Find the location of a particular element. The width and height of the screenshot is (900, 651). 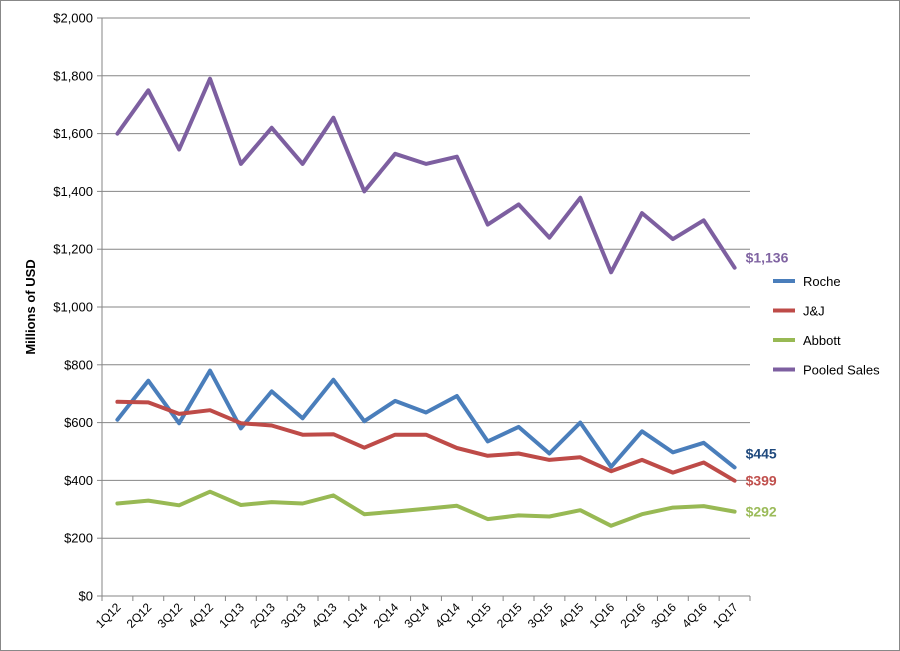

x-tick-label: 4Q14 is located at coordinates (447, 615).